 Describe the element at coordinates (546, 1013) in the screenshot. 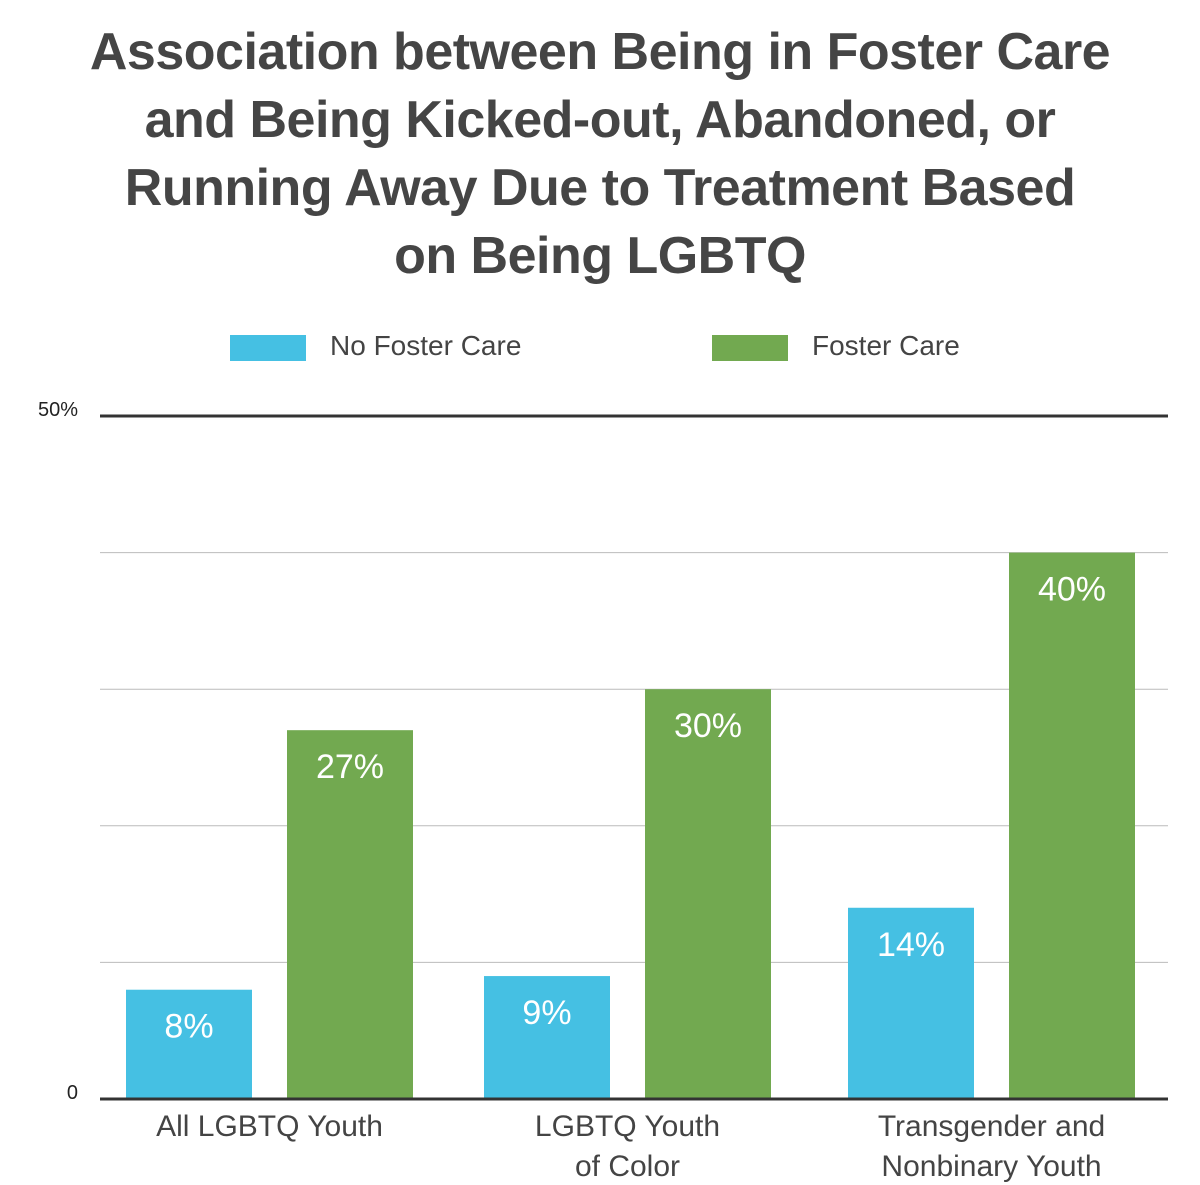

I see `data-label: 9%` at that location.